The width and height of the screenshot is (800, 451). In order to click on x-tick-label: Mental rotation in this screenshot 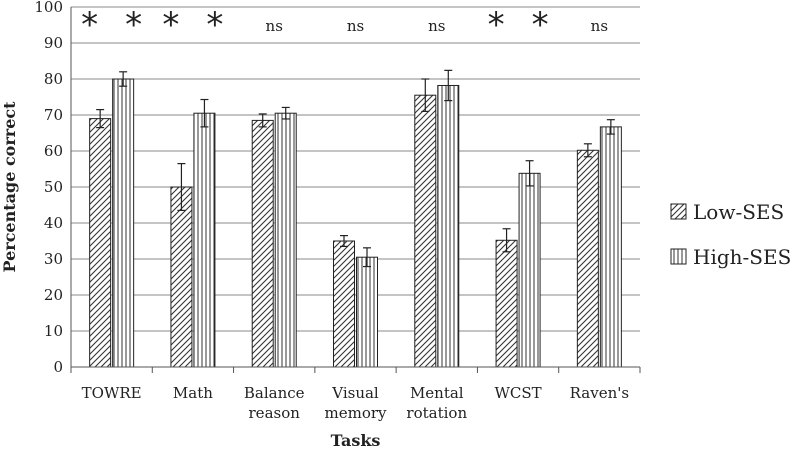, I will do `click(436, 403)`.